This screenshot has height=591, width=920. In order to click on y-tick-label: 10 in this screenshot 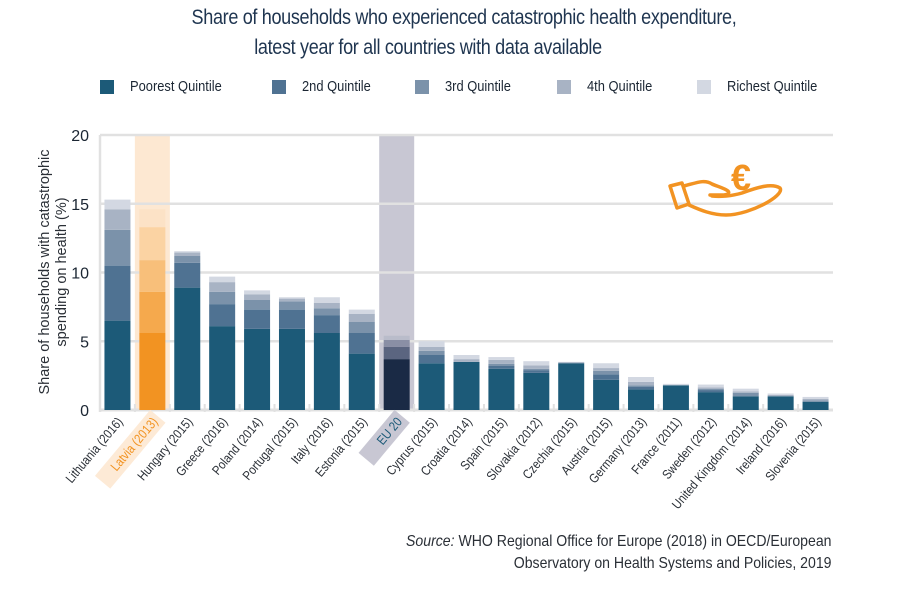, I will do `click(80, 274)`.